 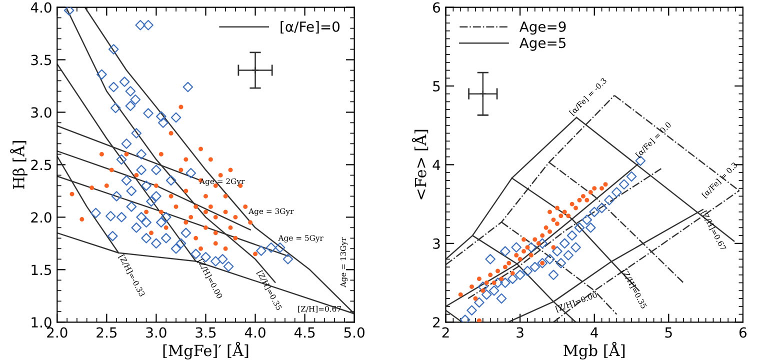 What do you see at coordinates (542, 28) in the screenshot?
I see `legend-label: Age=9` at bounding box center [542, 28].